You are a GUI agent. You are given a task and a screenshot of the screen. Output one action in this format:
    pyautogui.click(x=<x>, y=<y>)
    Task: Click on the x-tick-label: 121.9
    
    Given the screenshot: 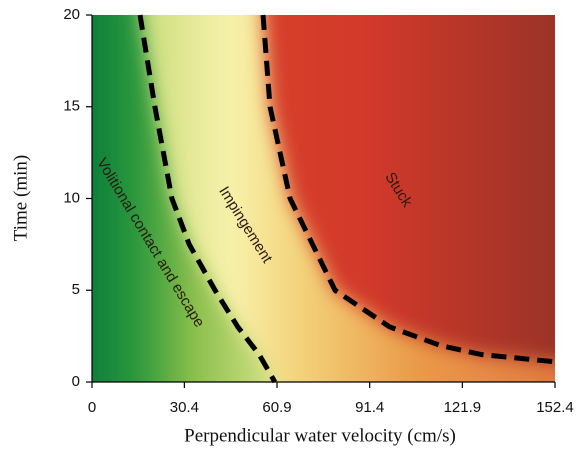 What is the action you would take?
    pyautogui.click(x=463, y=407)
    